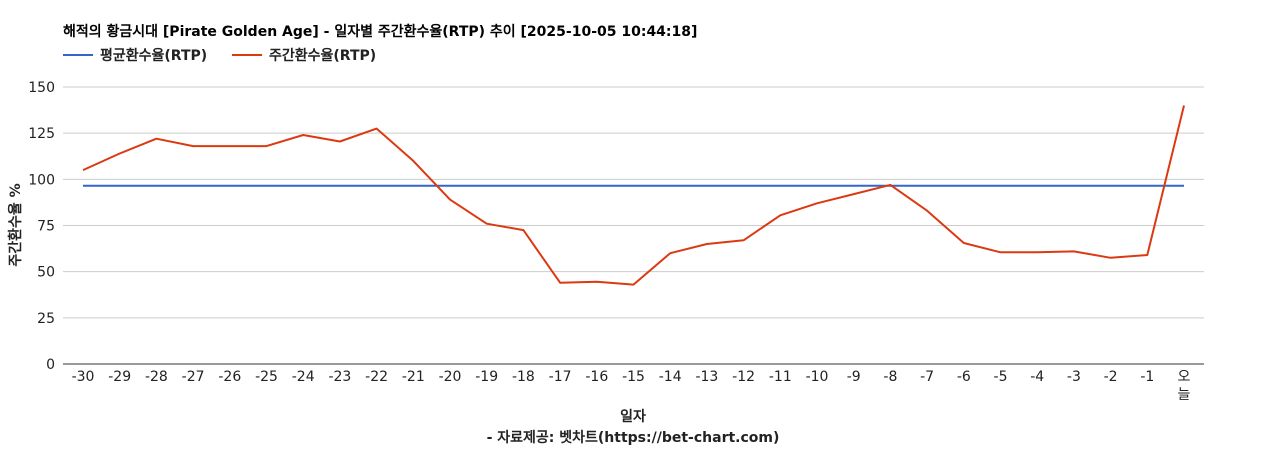  What do you see at coordinates (706, 377) in the screenshot?
I see `x-tick-label: -13` at bounding box center [706, 377].